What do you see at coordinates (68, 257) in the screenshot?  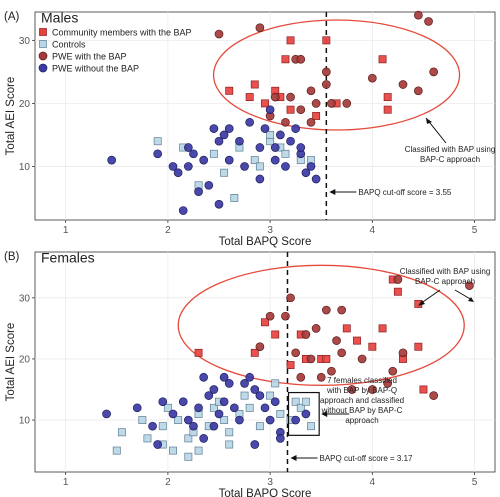 I see `panel-title: Females` at bounding box center [68, 257].